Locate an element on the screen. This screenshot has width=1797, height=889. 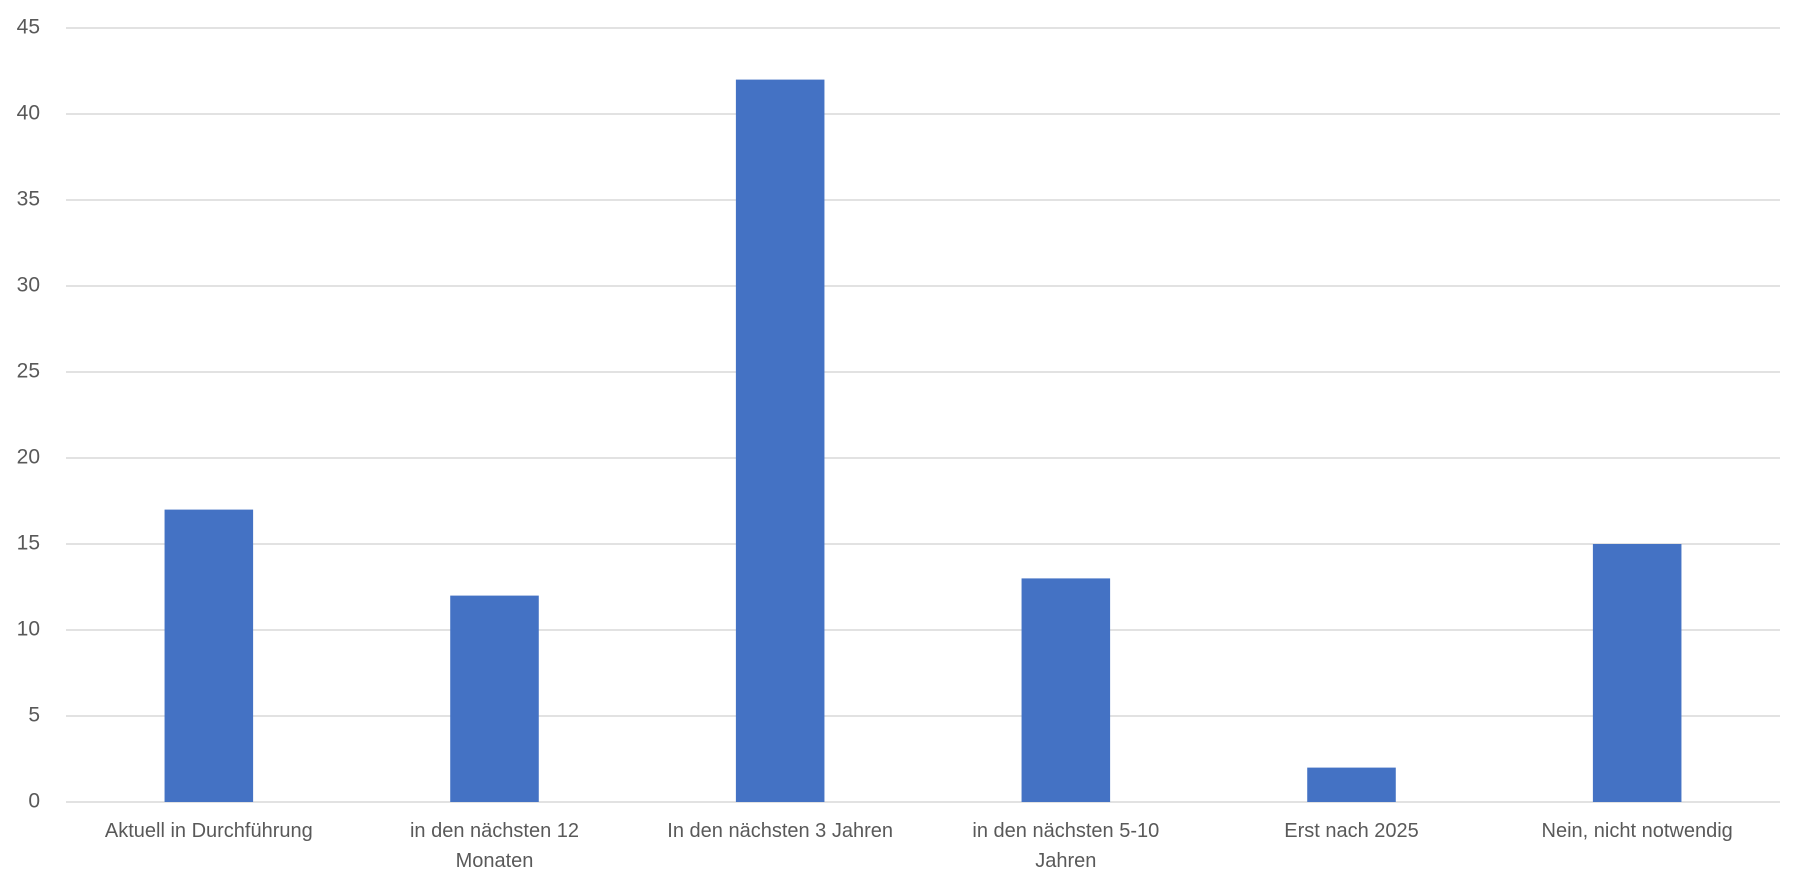
y-tick-label: 30 is located at coordinates (28, 285).